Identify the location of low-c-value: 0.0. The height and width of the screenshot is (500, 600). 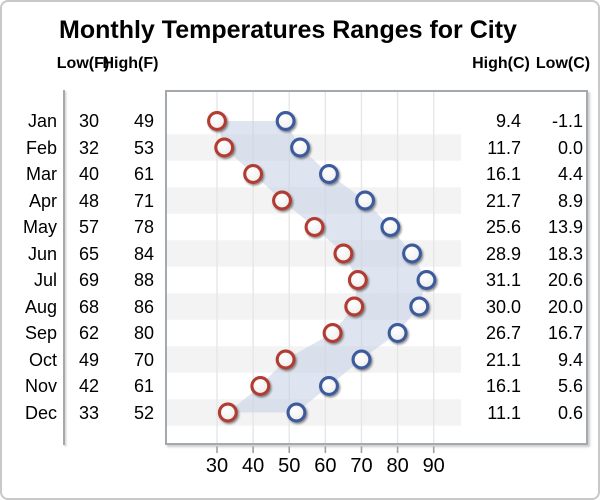
(570, 147).